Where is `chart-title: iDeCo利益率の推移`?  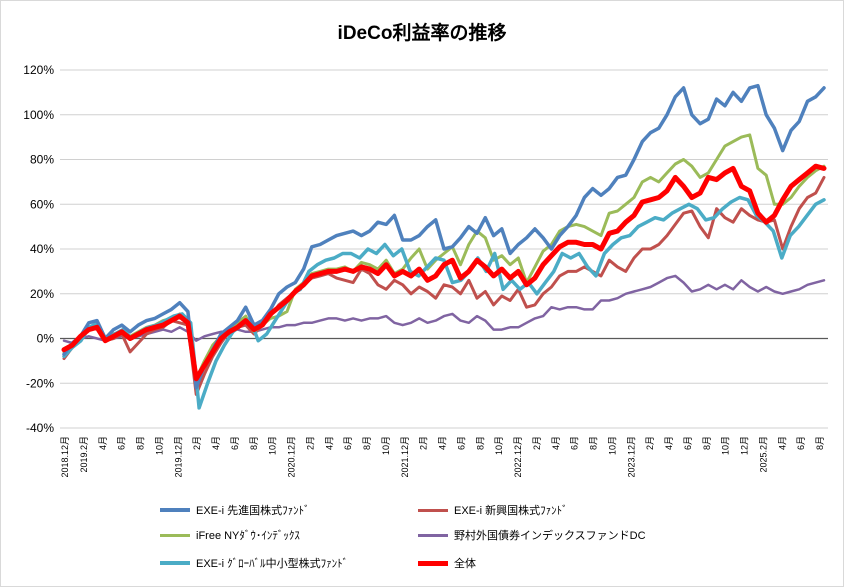
chart-title: iDeCo利益率の推移 is located at coordinates (422, 33).